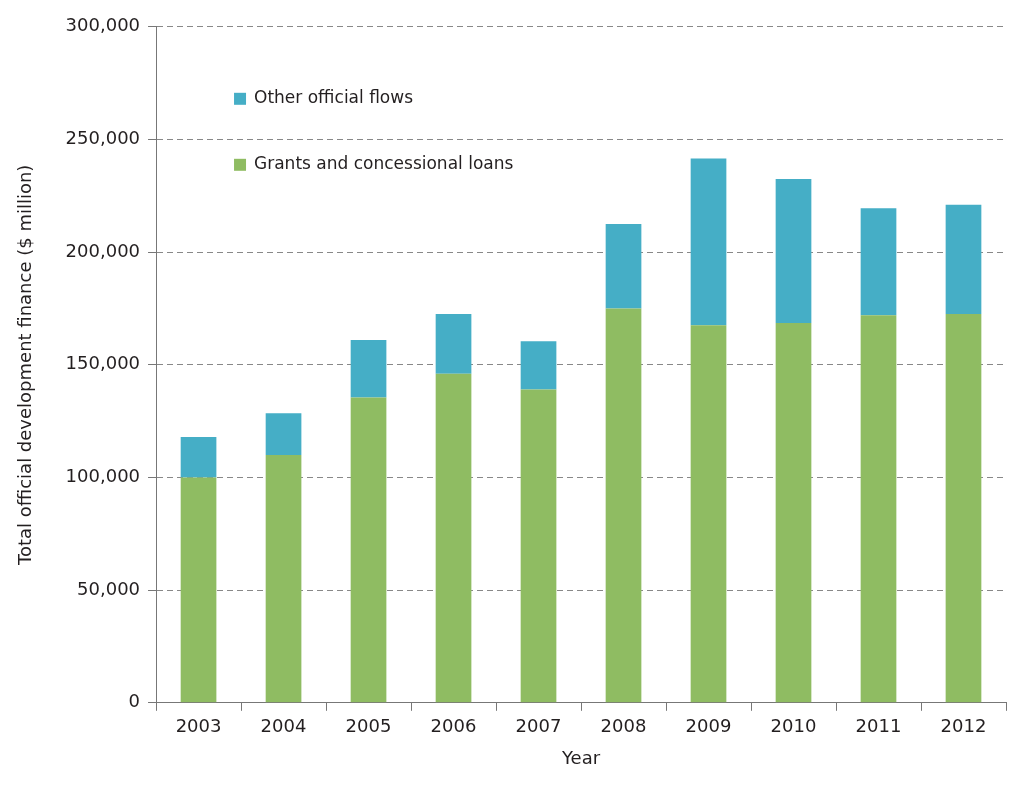 The width and height of the screenshot is (1018, 786). What do you see at coordinates (384, 163) in the screenshot?
I see `legend-label: Grants and concessional loans` at bounding box center [384, 163].